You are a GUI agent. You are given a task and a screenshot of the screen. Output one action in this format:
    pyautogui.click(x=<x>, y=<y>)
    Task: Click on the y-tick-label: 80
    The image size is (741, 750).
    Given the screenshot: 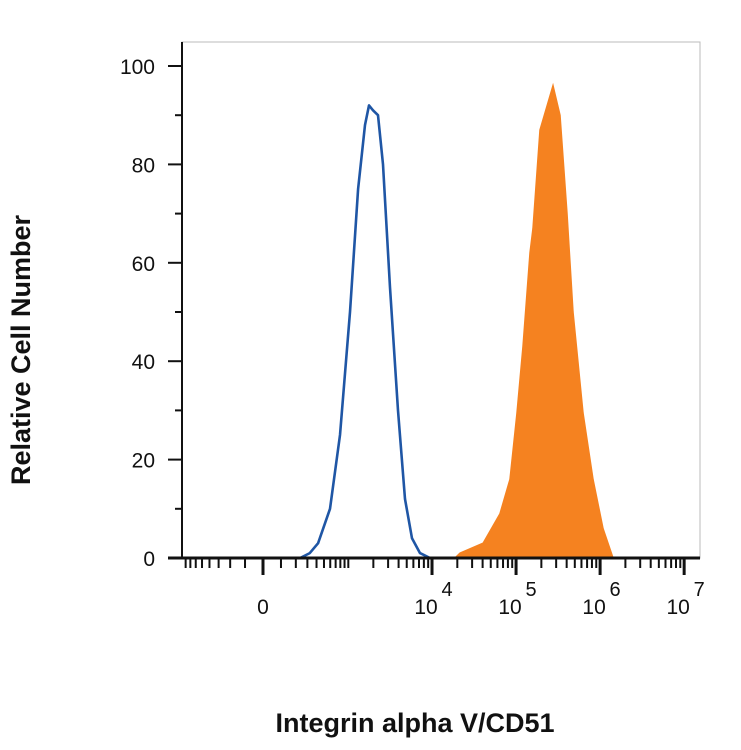 What is the action you would take?
    pyautogui.click(x=143, y=165)
    